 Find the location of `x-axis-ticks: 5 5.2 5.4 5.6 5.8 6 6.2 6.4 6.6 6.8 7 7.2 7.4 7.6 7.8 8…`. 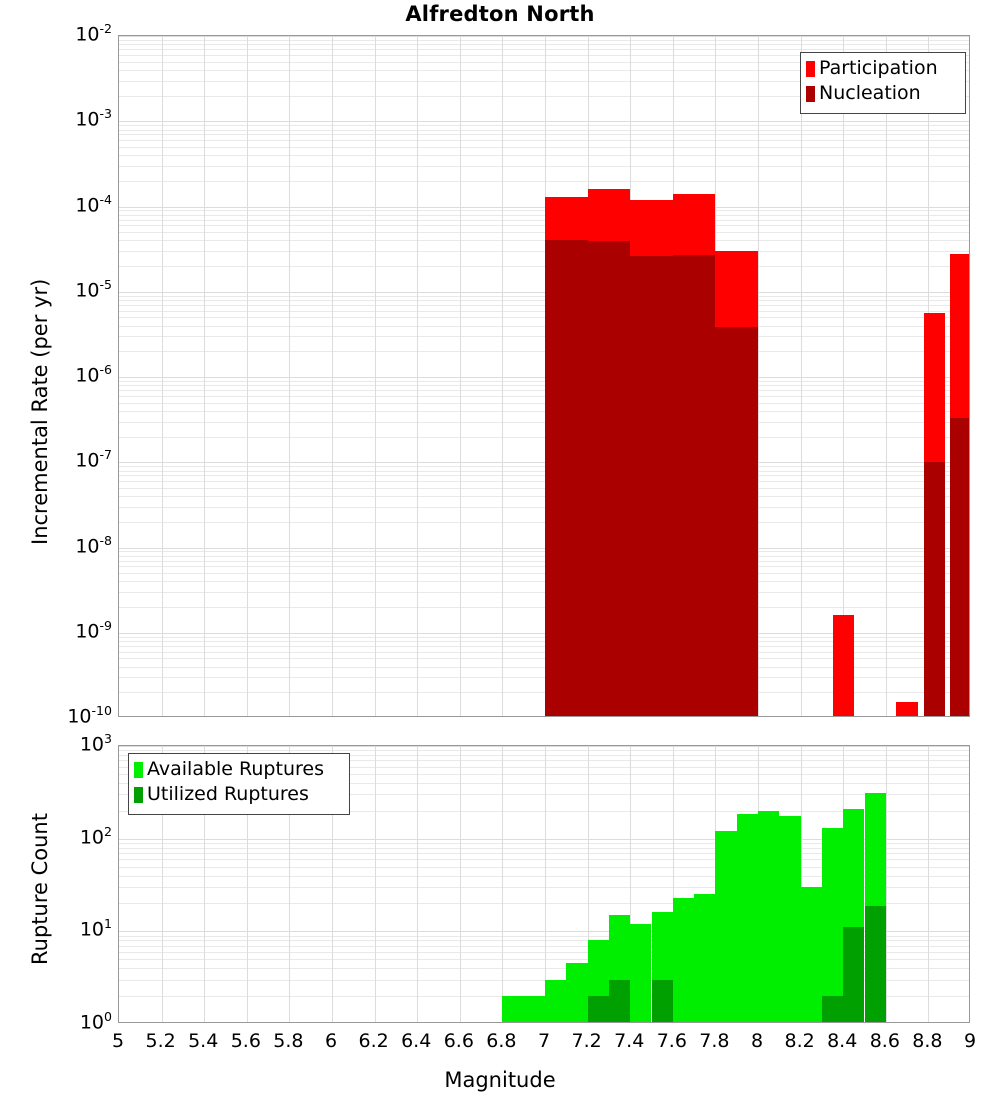

x-axis-ticks: 5 5.2 5.4 5.6 5.8 6 6.2 6.4 6.6 6.8 7 7.2 7.4 7.6 7.8 8… is located at coordinates (500, 1043).